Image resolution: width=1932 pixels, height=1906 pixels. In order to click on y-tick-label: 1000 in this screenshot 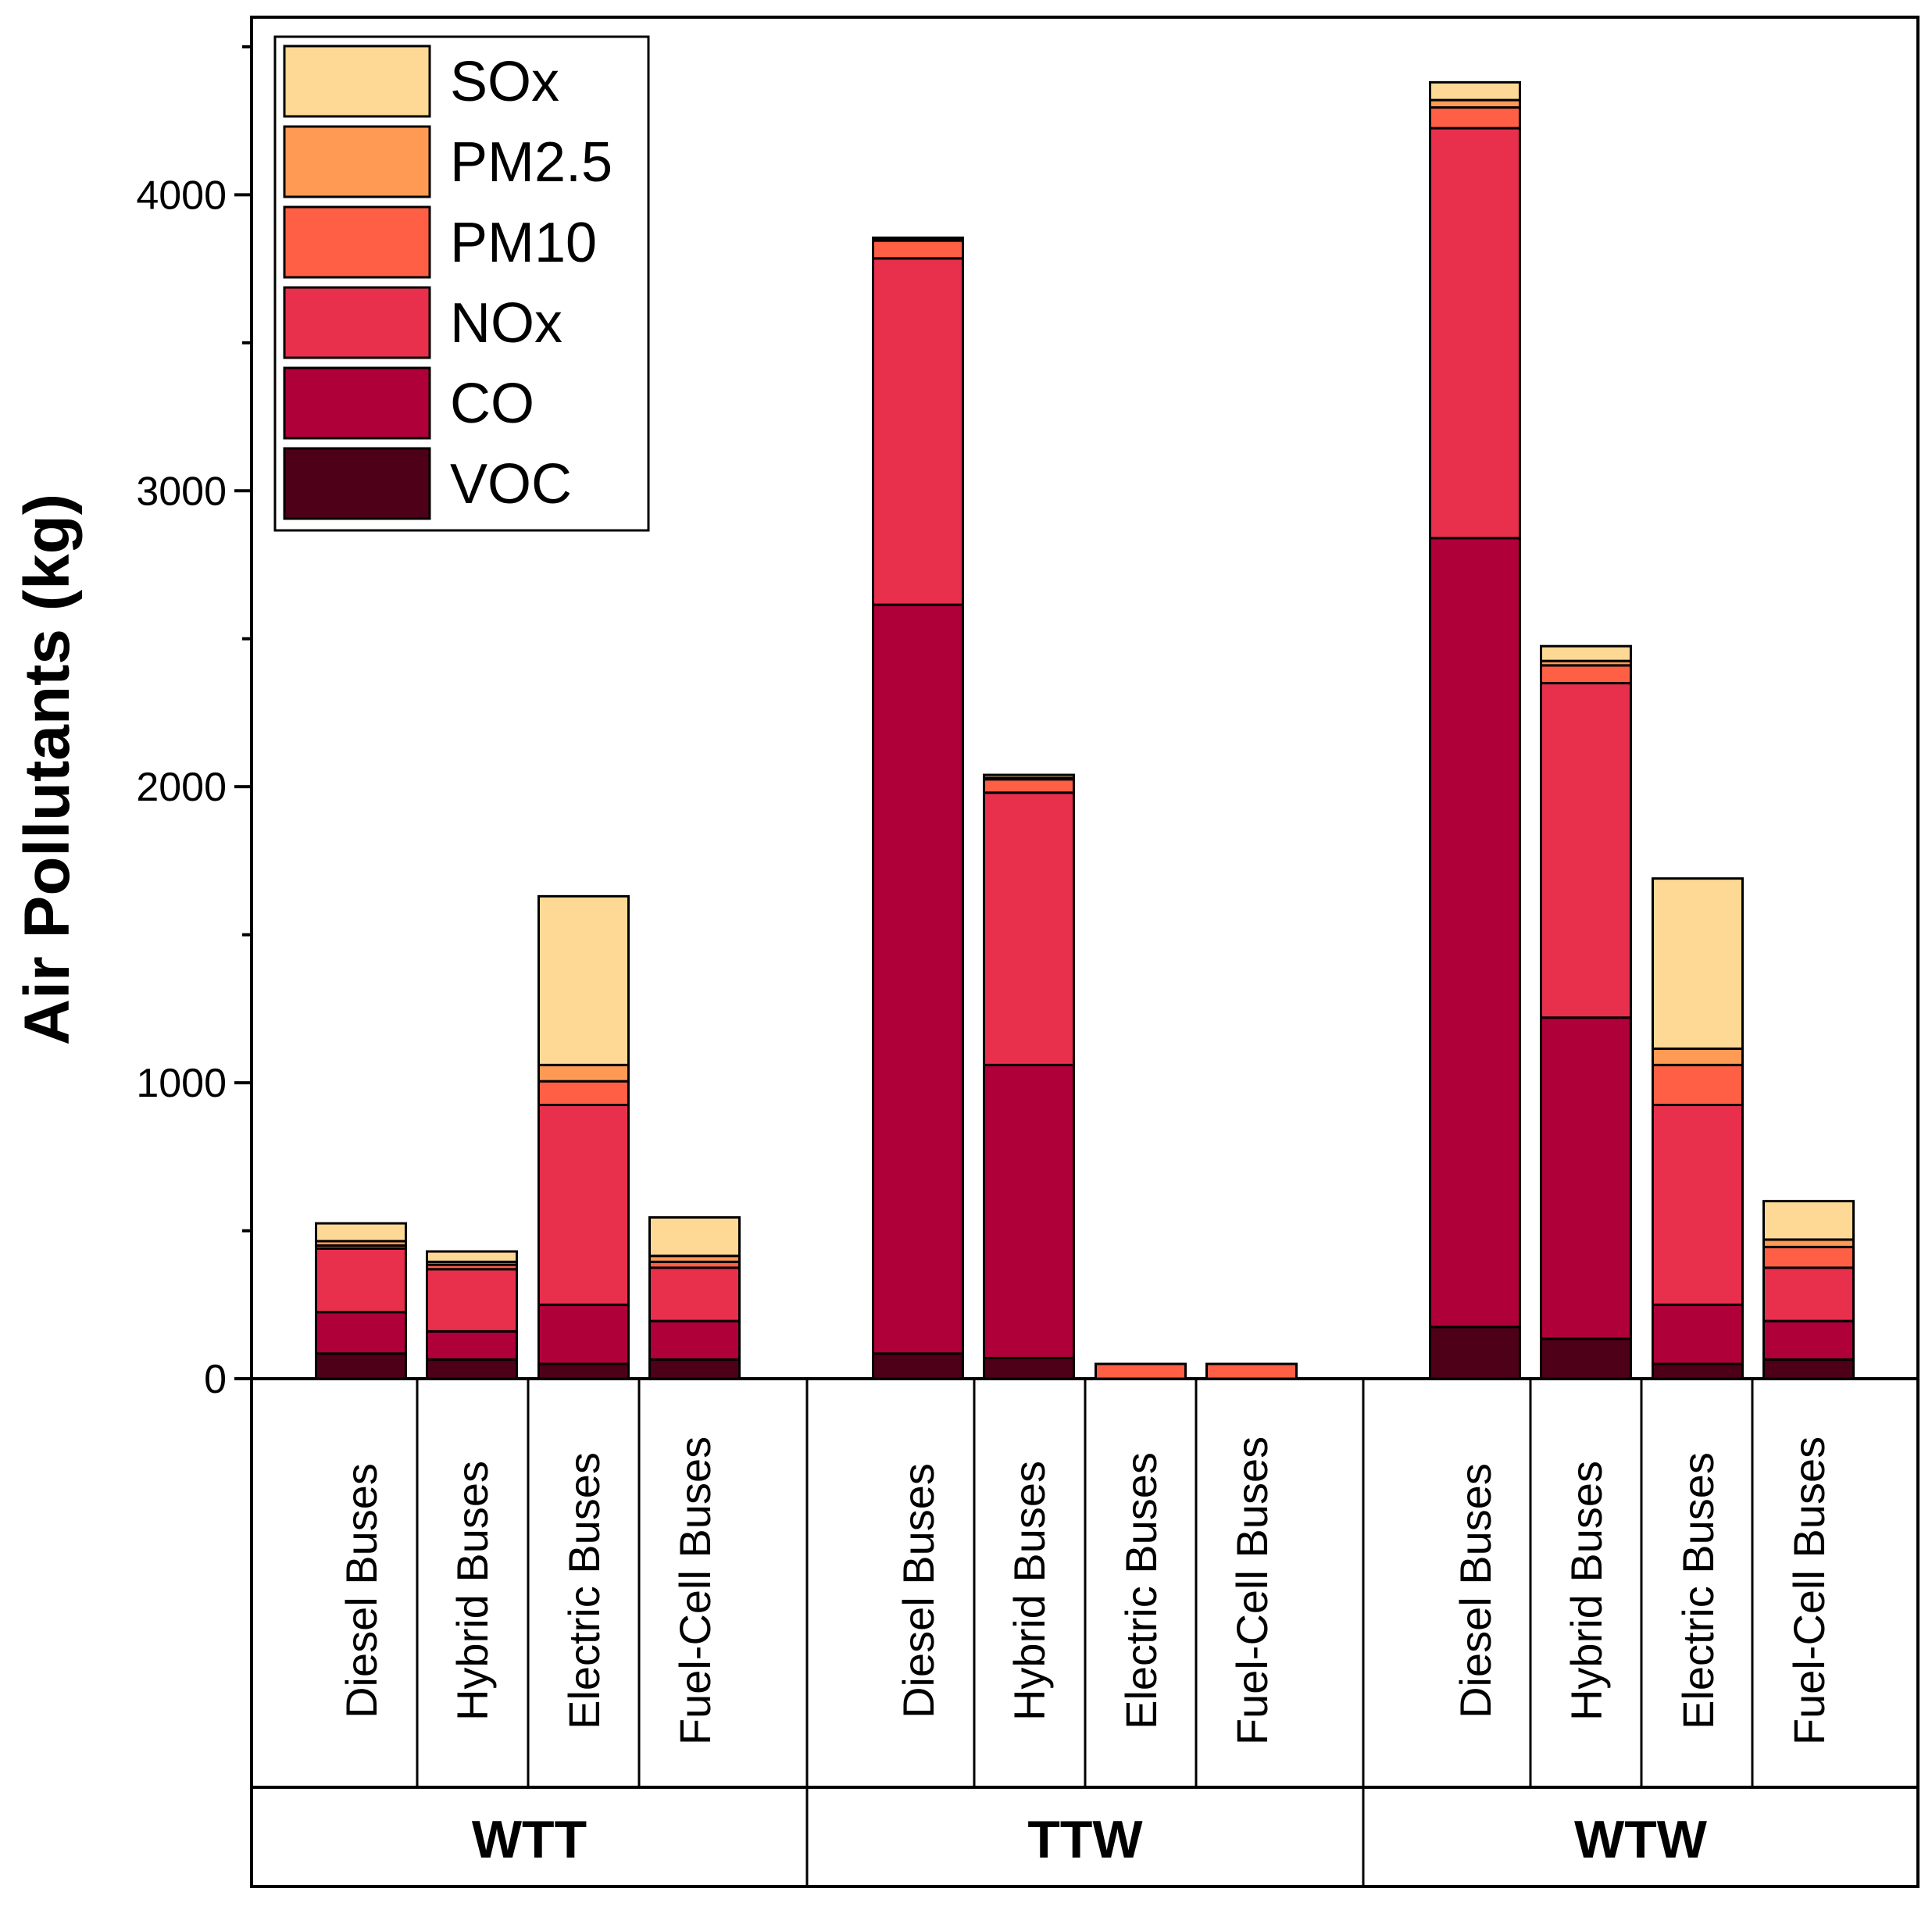, I will do `click(181, 1083)`.